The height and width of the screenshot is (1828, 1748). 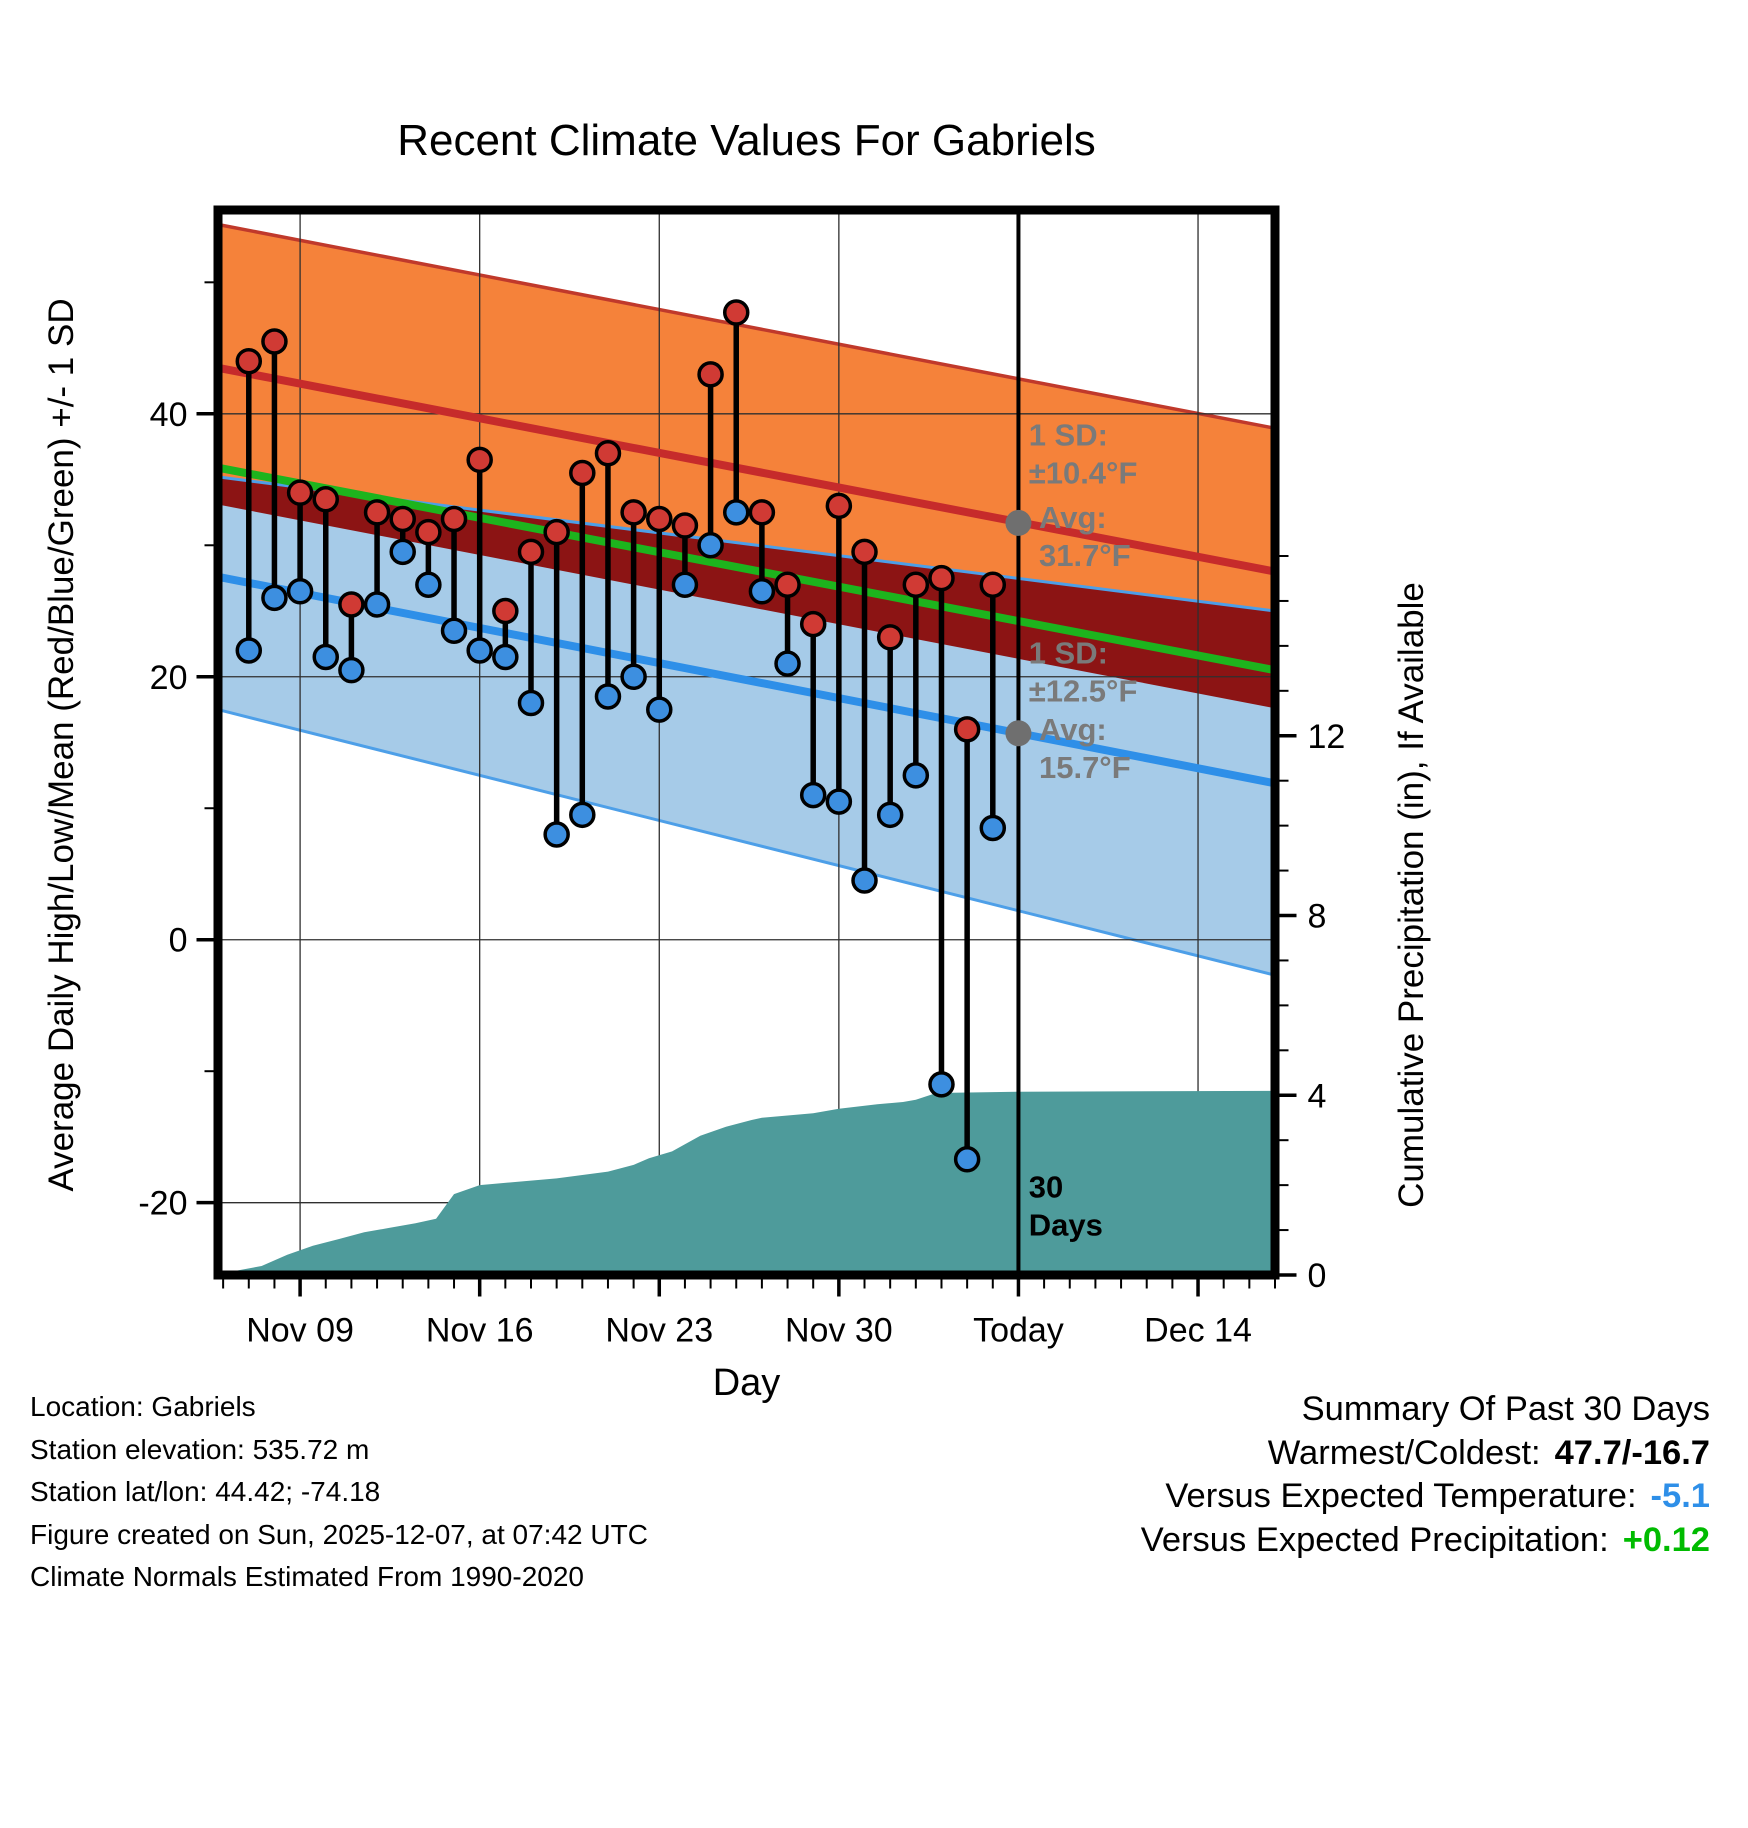 I want to click on summary-value: +0.12, so click(x=1666, y=1539).